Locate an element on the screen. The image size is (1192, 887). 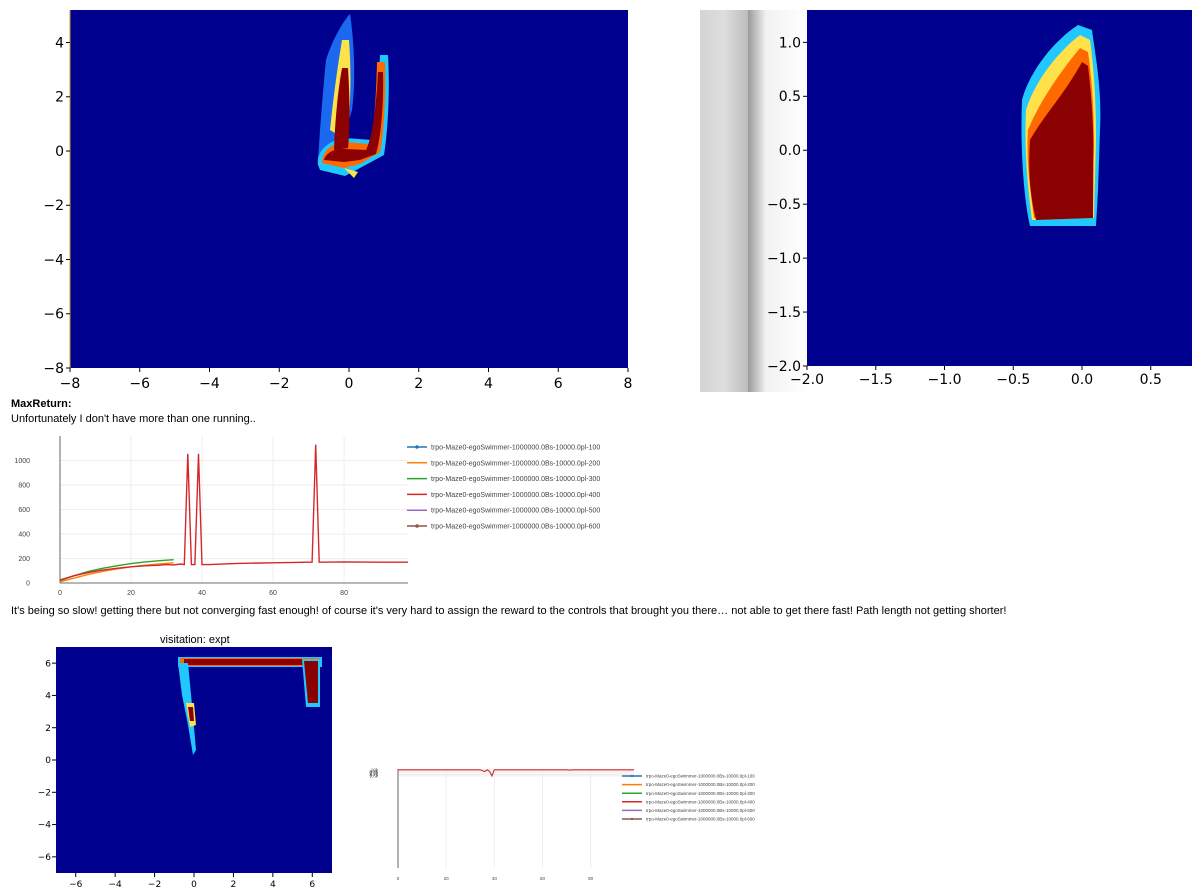
heatmap-2-y-tick: −1.0 is located at coordinates (784, 259).